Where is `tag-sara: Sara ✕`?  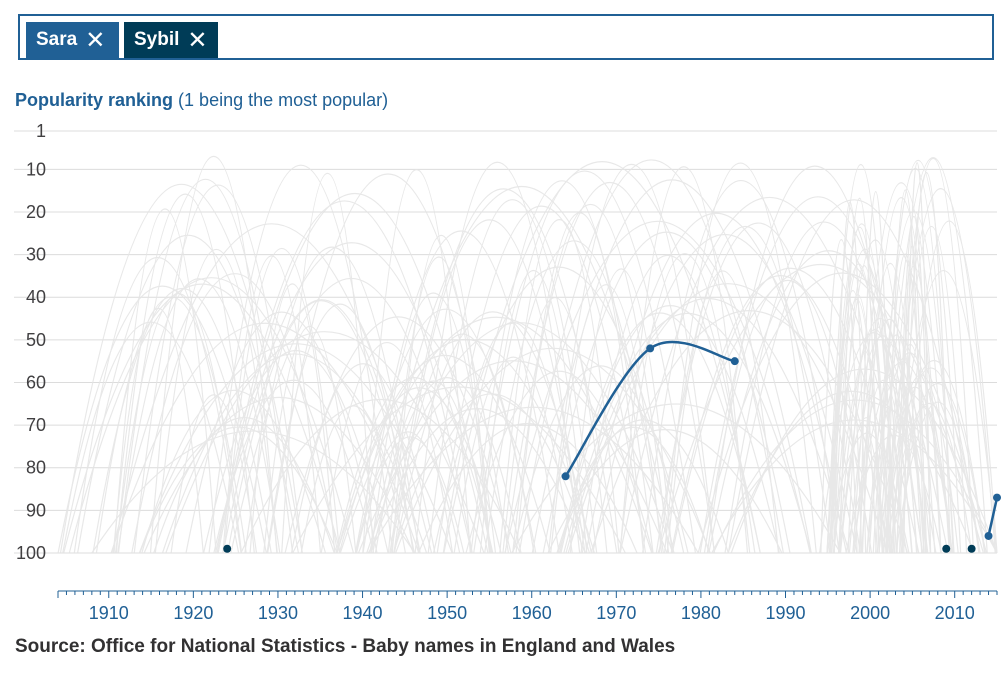 tag-sara: Sara ✕ is located at coordinates (72, 40).